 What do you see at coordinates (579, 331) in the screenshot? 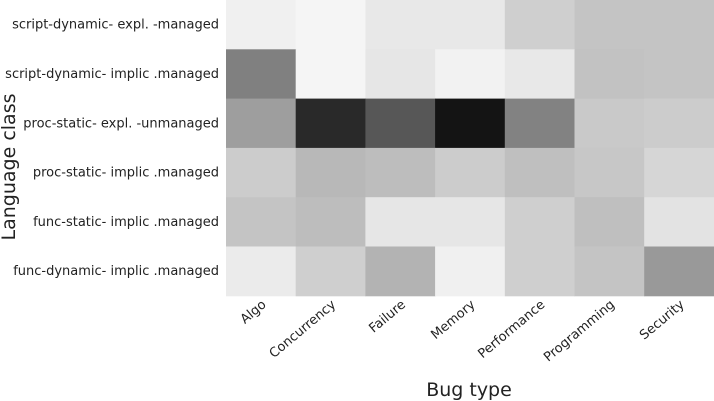
I see `x-tick-label: Programming` at bounding box center [579, 331].